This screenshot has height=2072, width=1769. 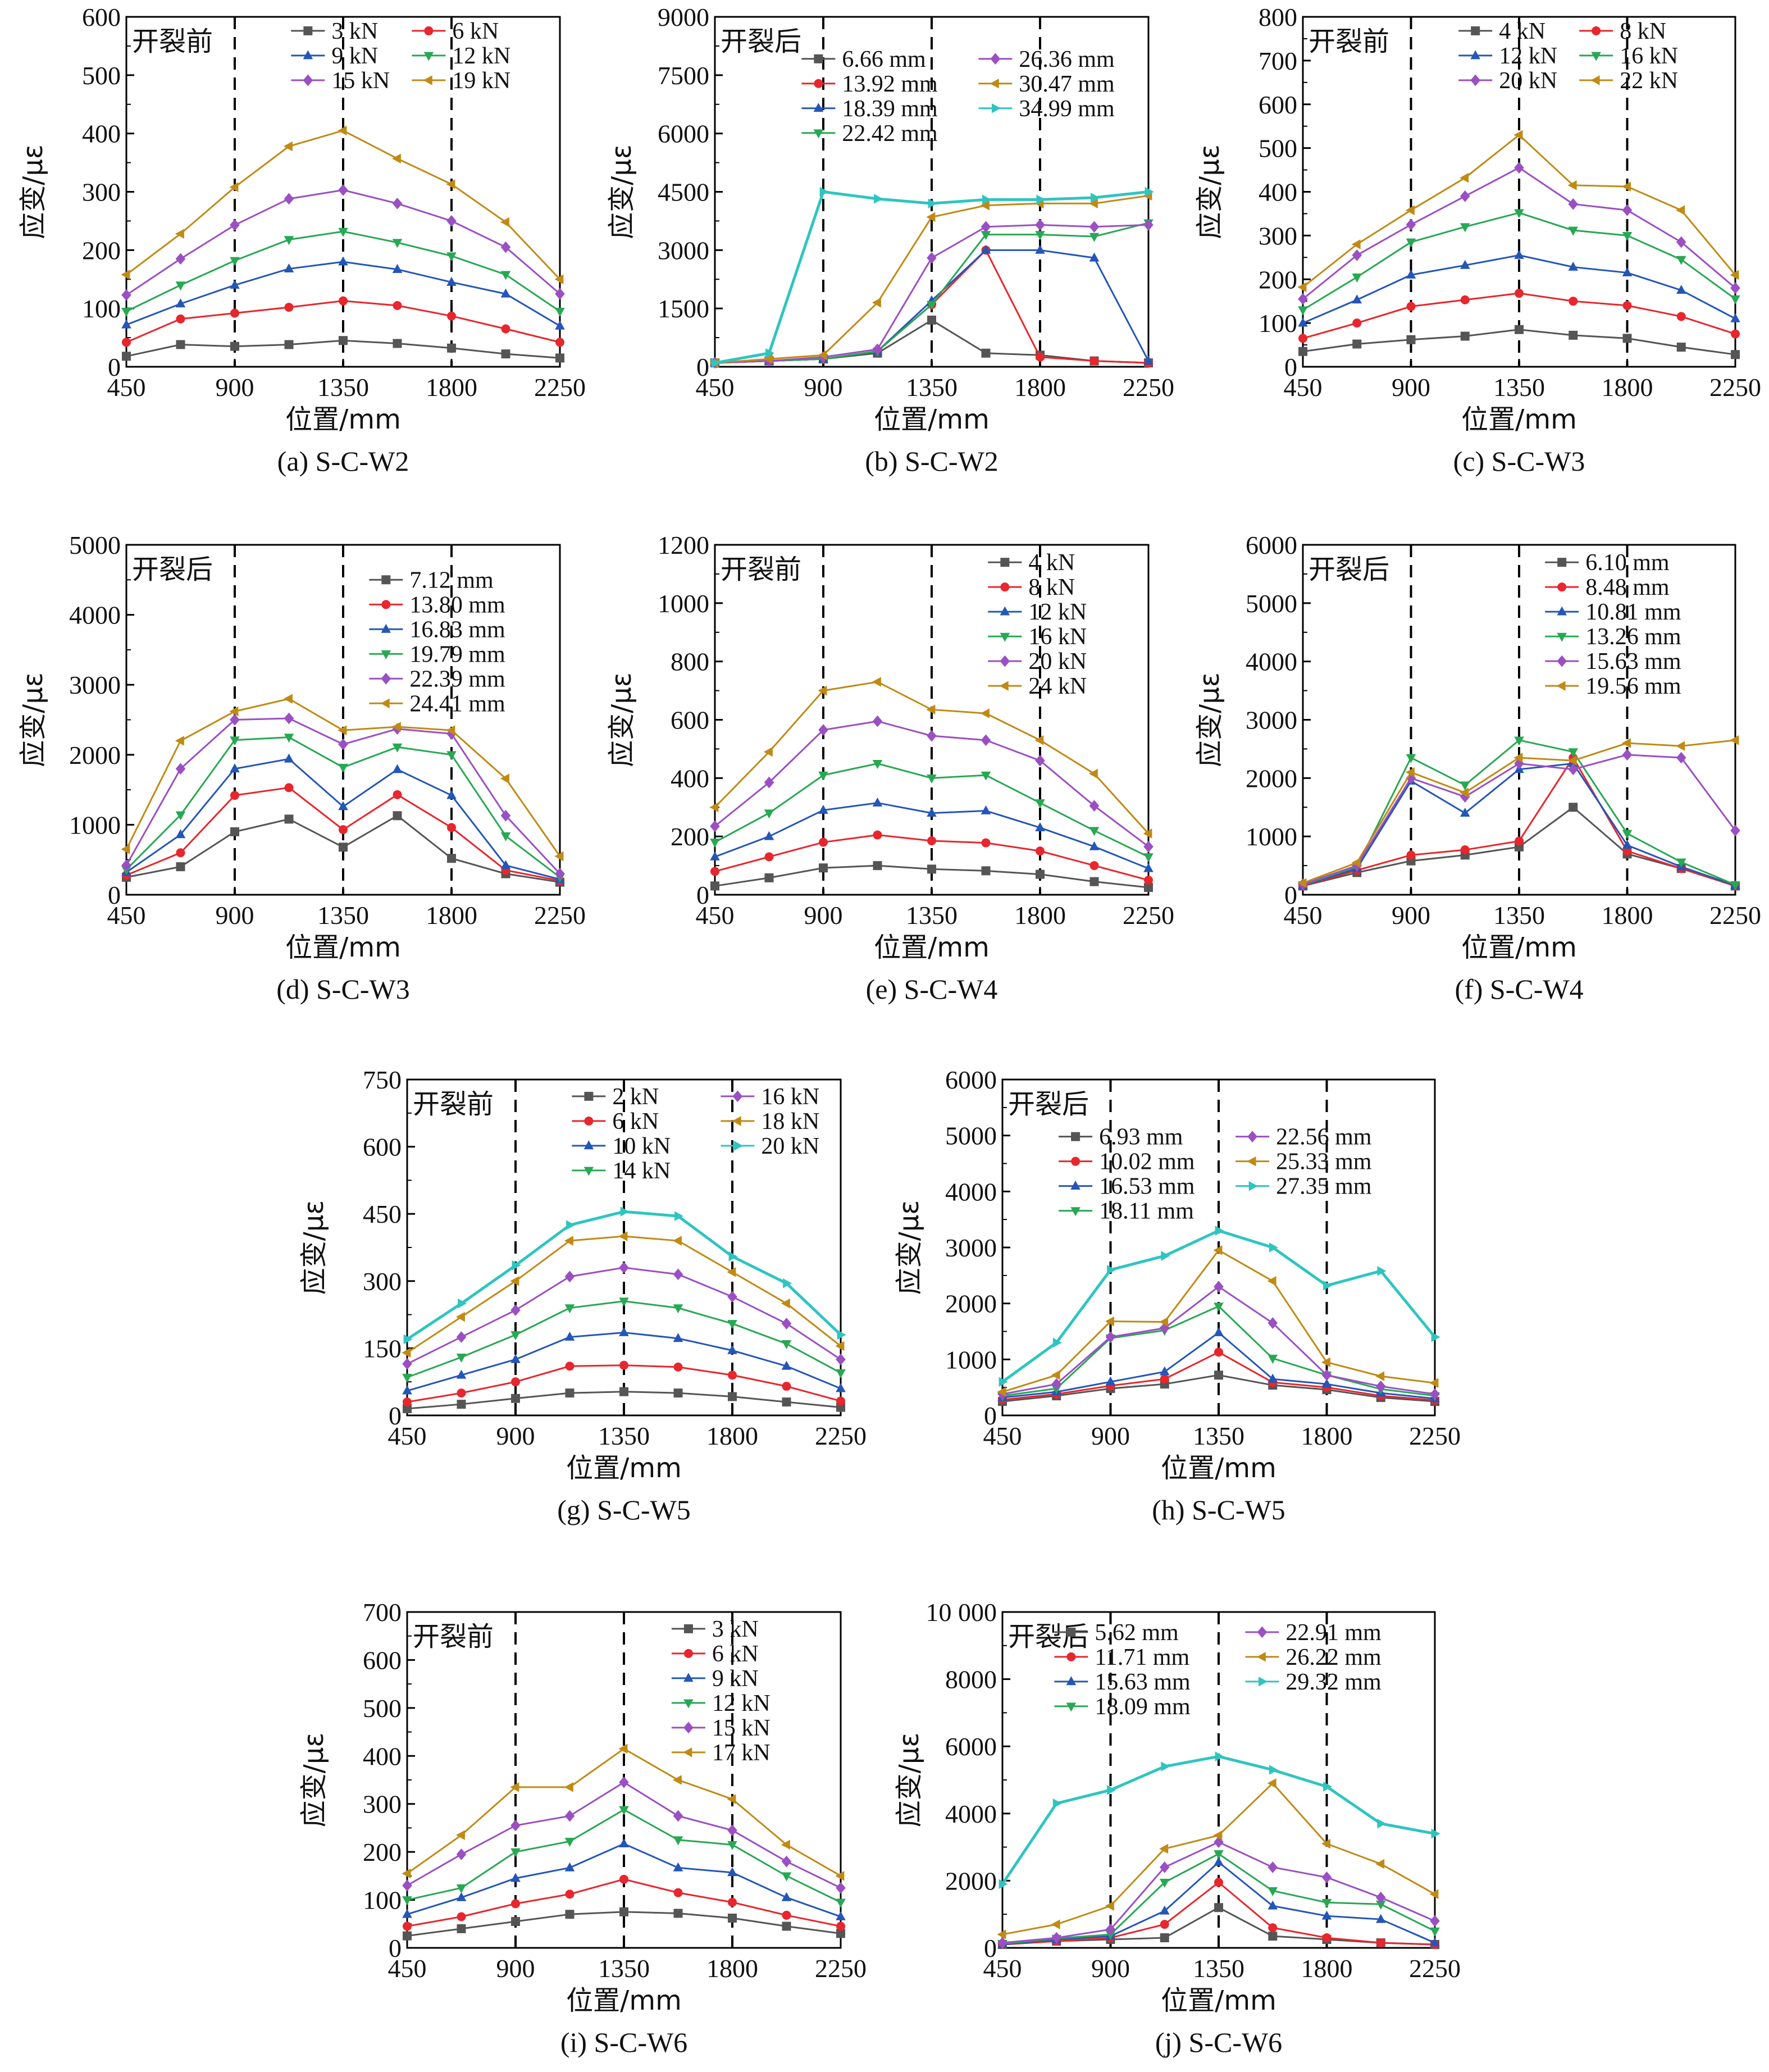 I want to click on legend-label: 5.62 mm, so click(x=1137, y=1633).